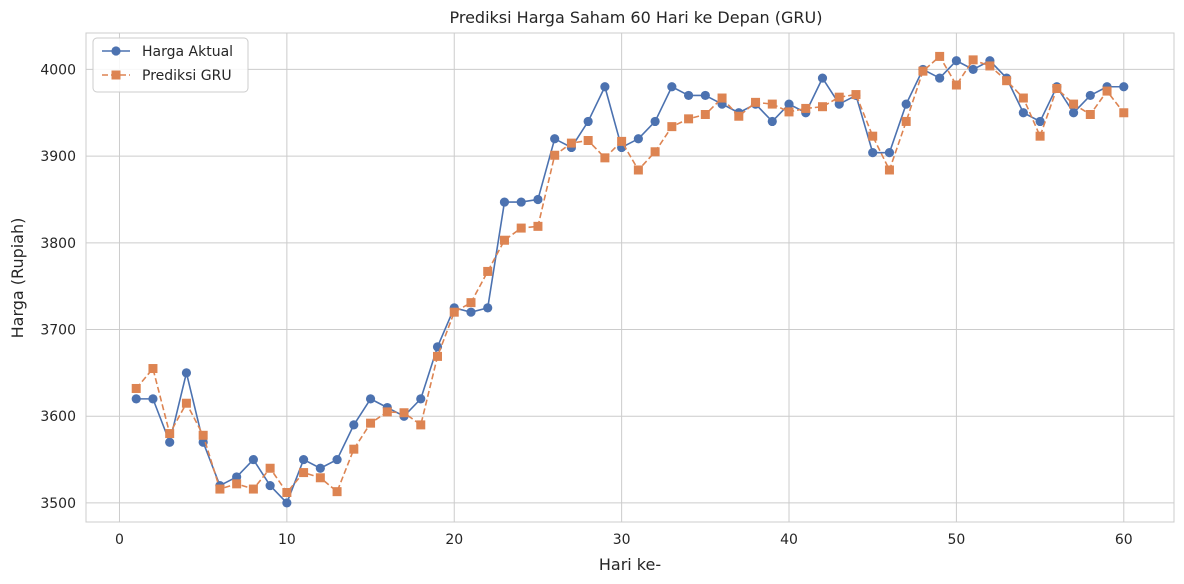 This screenshot has width=1184, height=584. I want to click on x-axis-label: Hari ke-, so click(630, 564).